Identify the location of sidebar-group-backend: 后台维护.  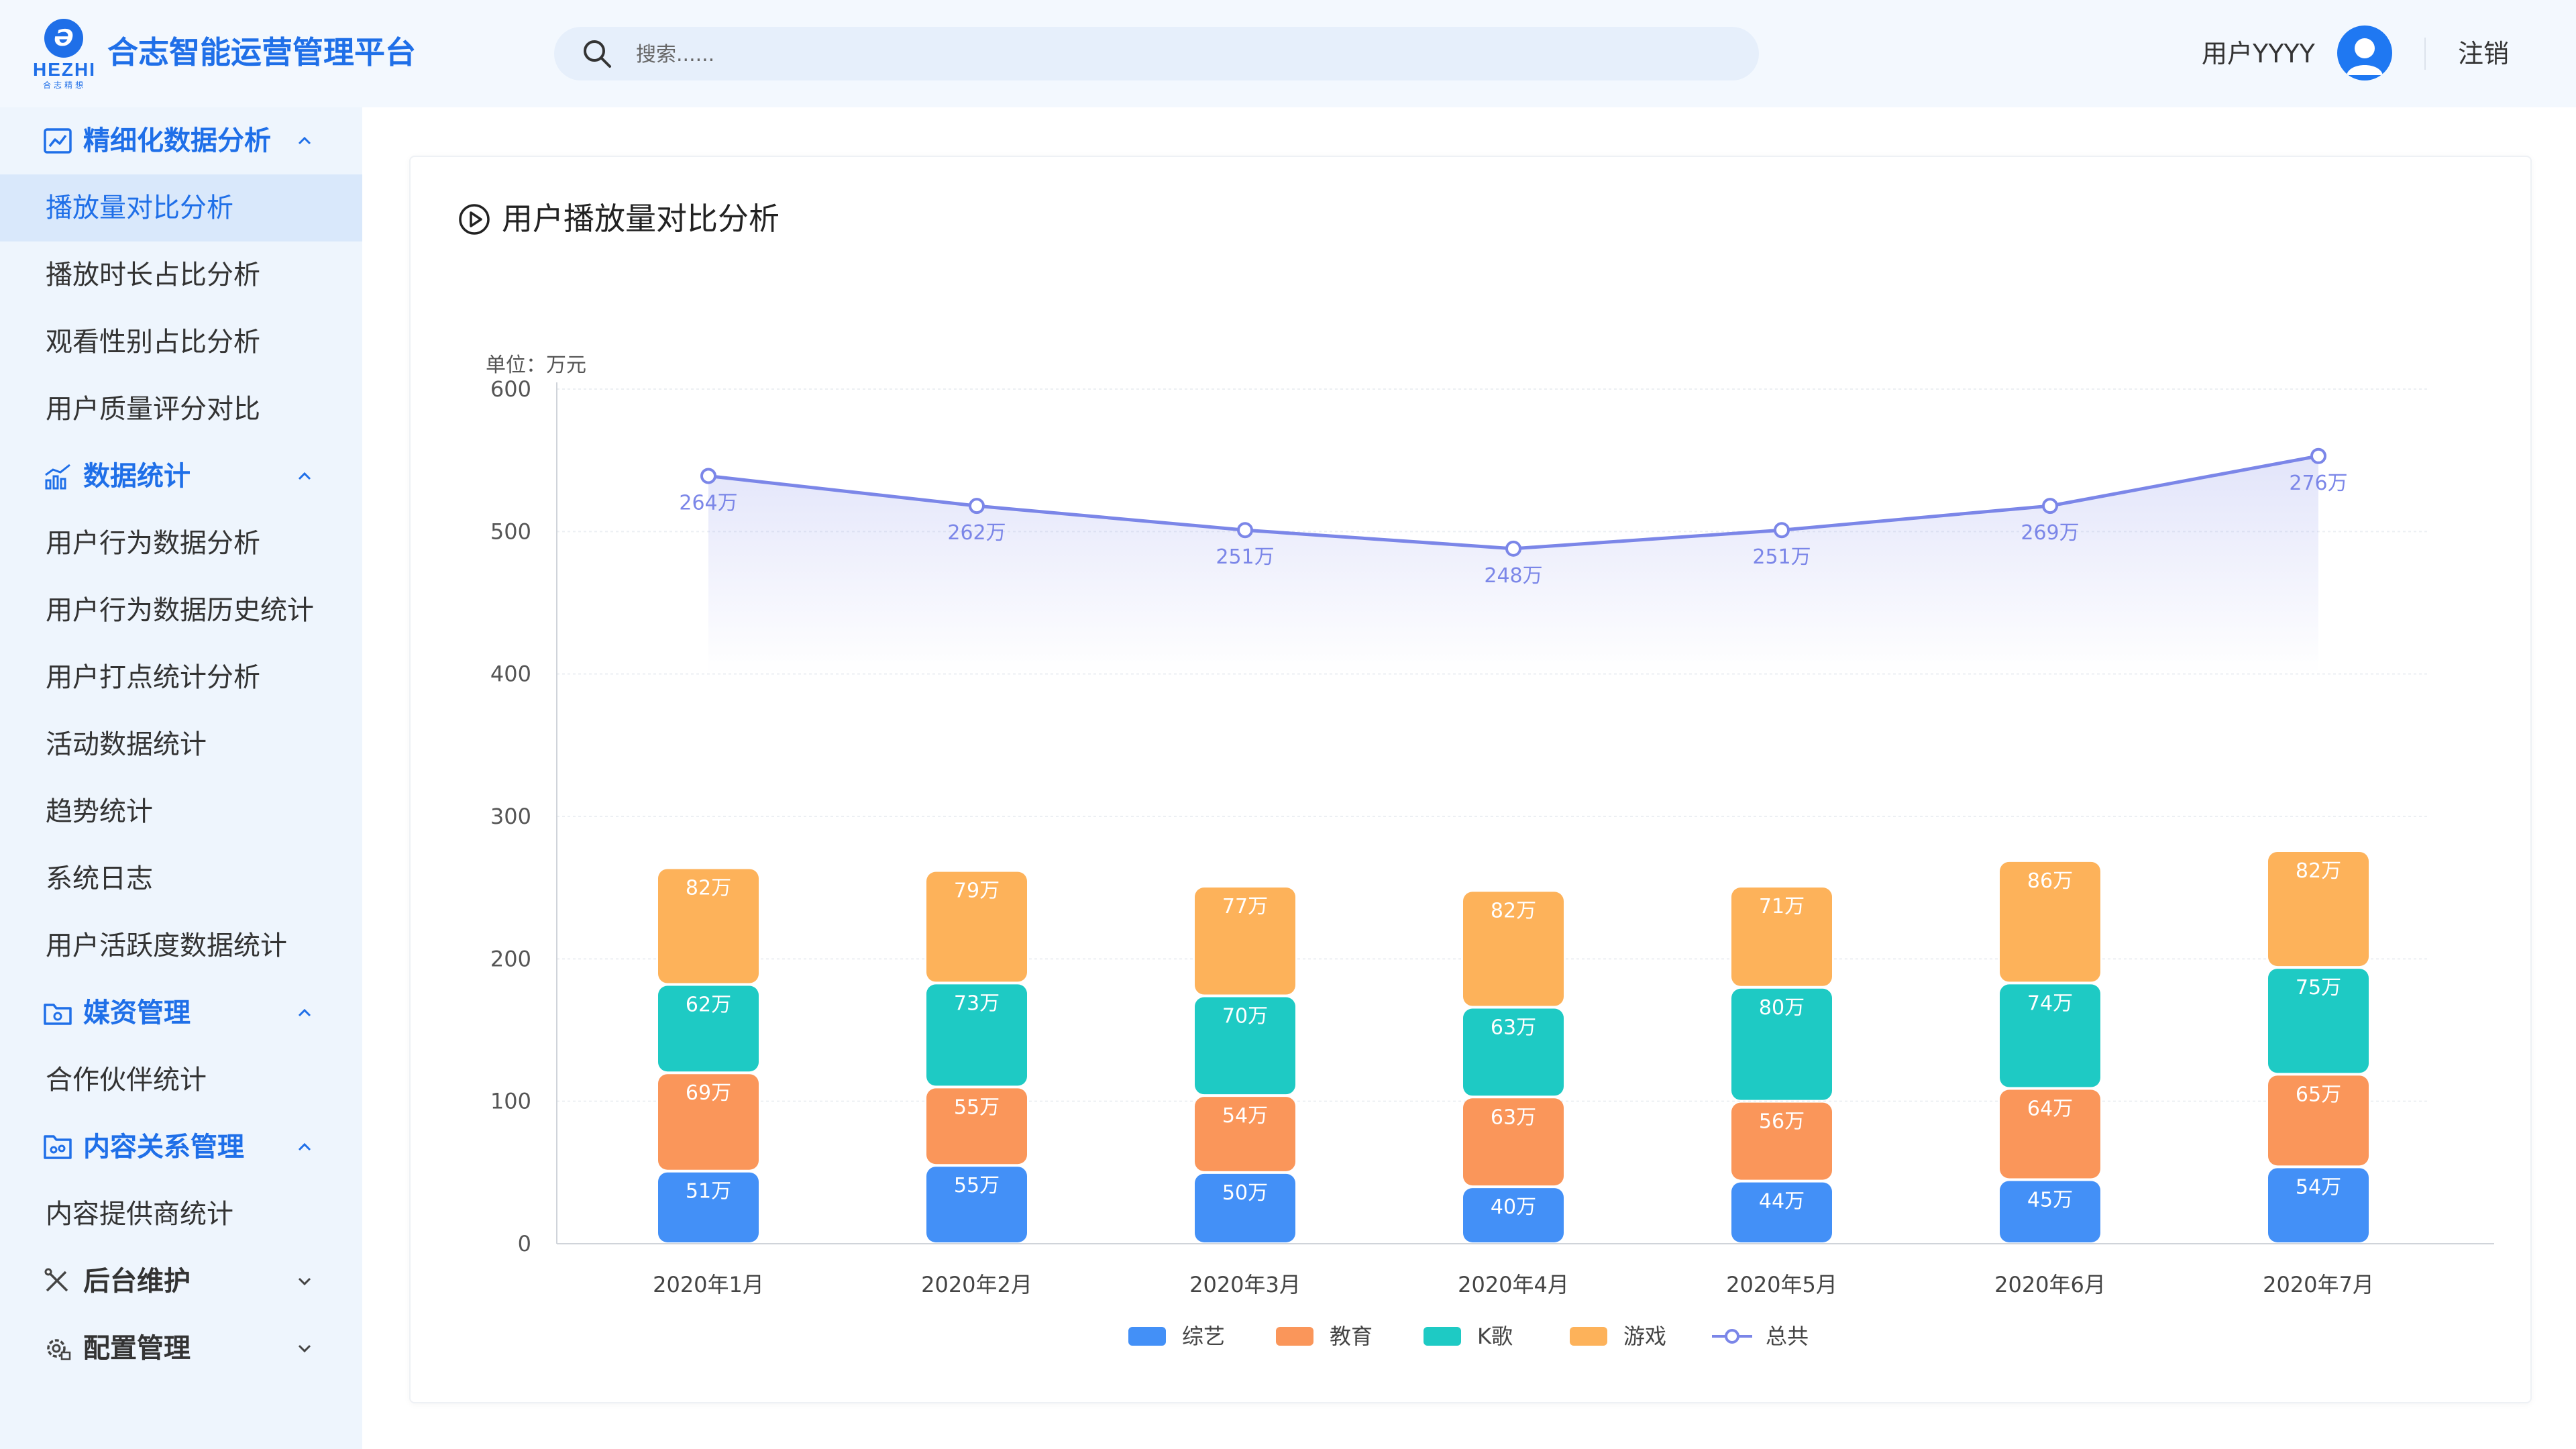
(181, 1281).